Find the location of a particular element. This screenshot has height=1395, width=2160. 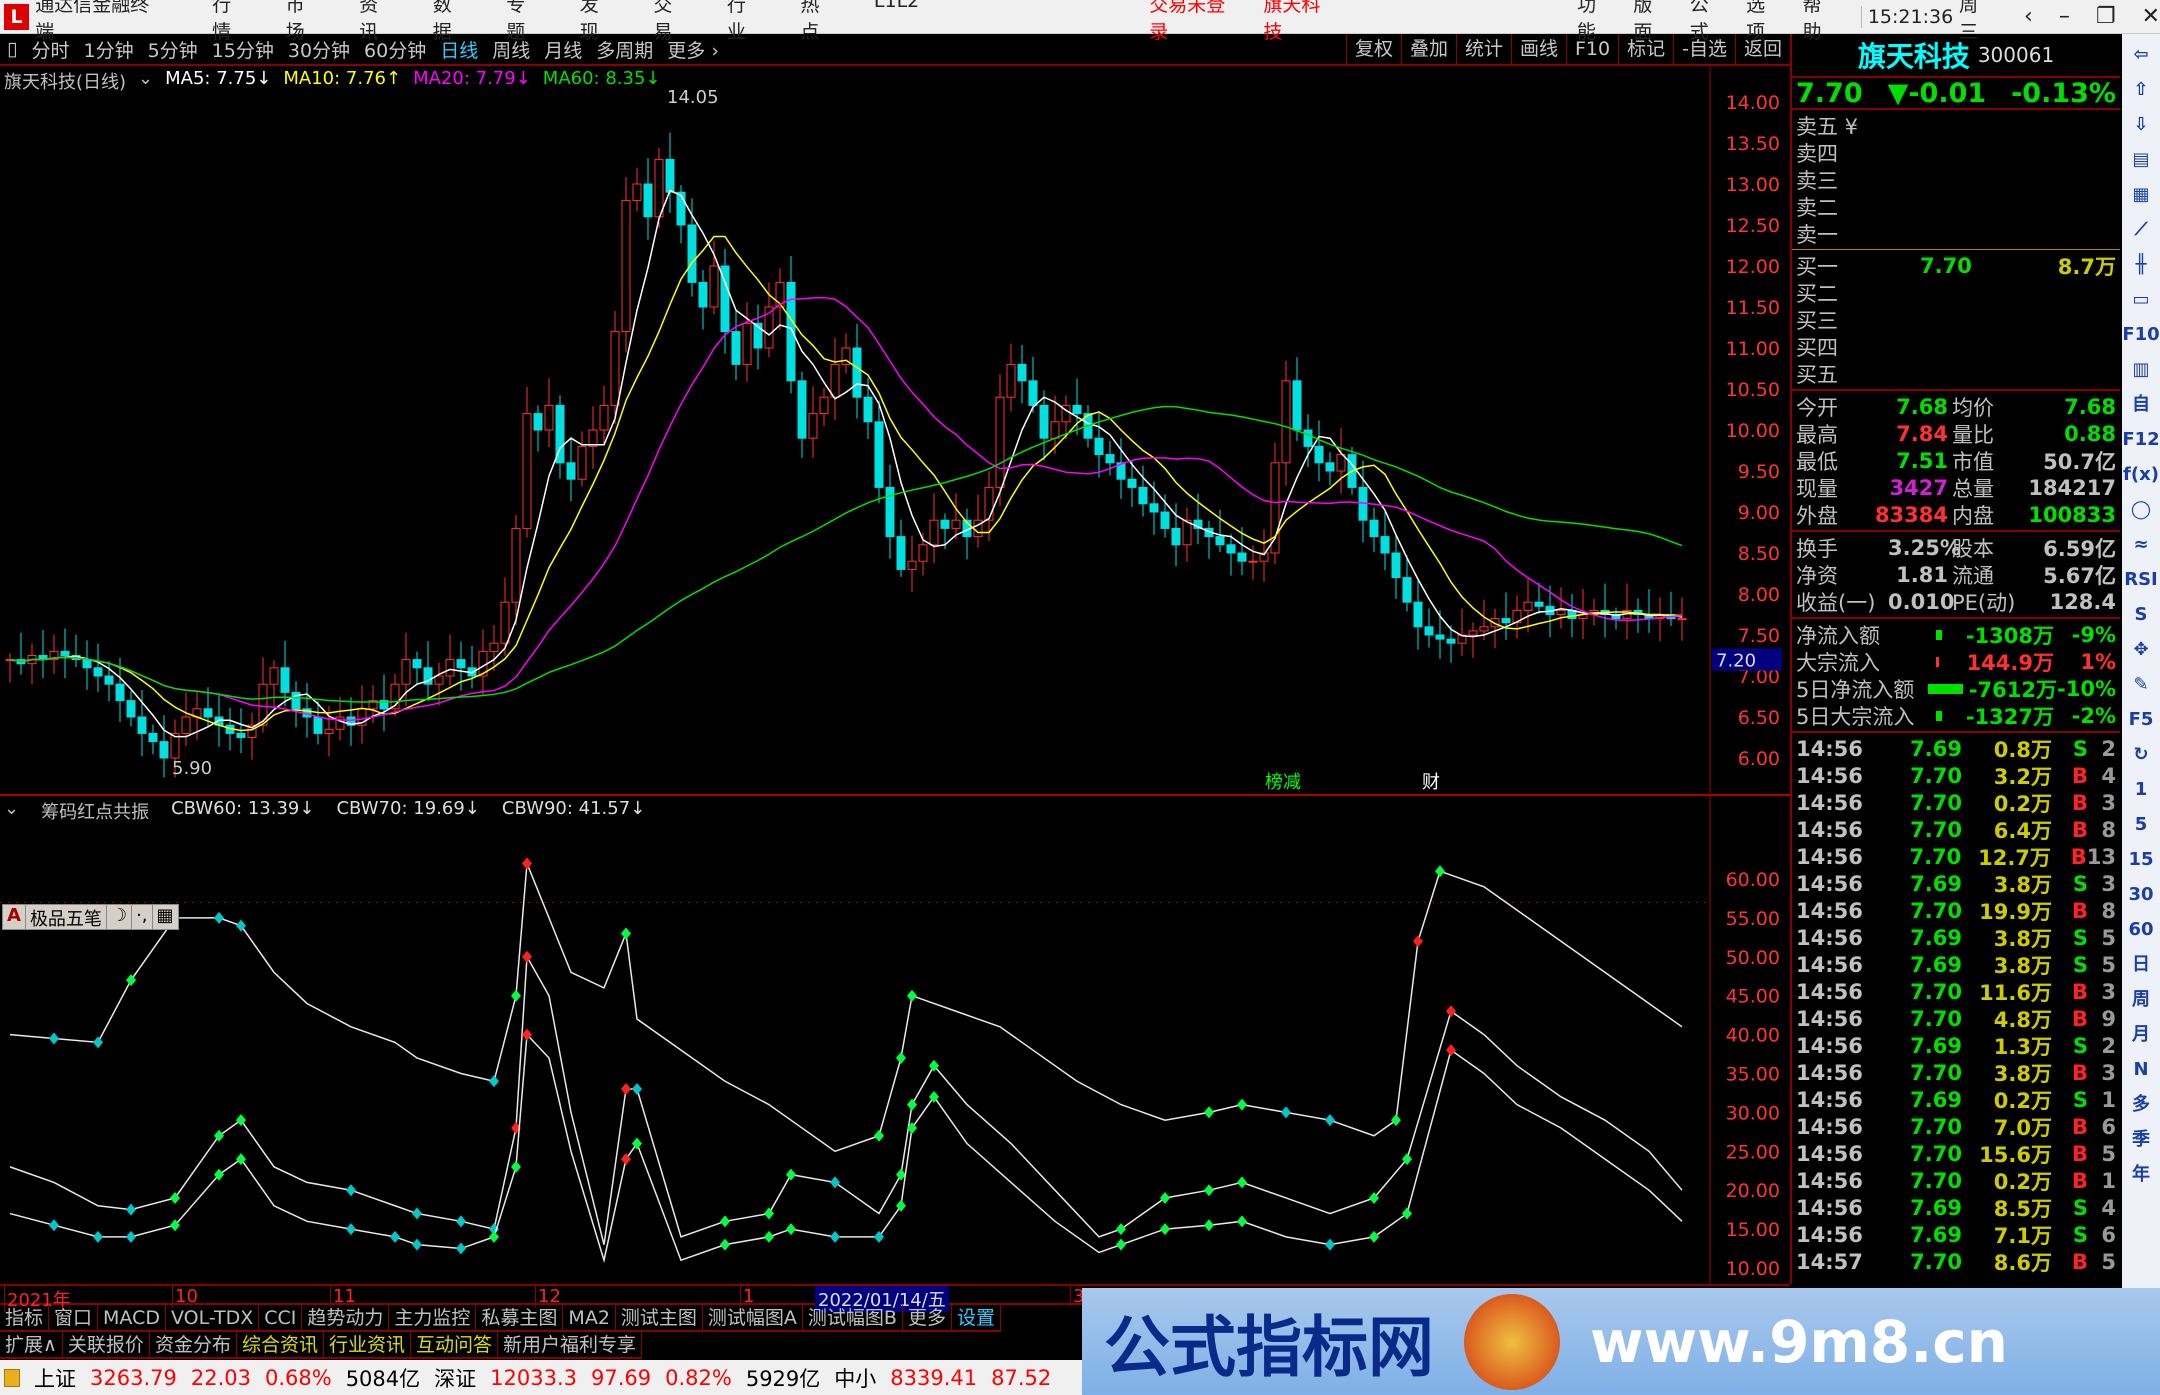

period-tab-8: 月线 is located at coordinates (563, 50).